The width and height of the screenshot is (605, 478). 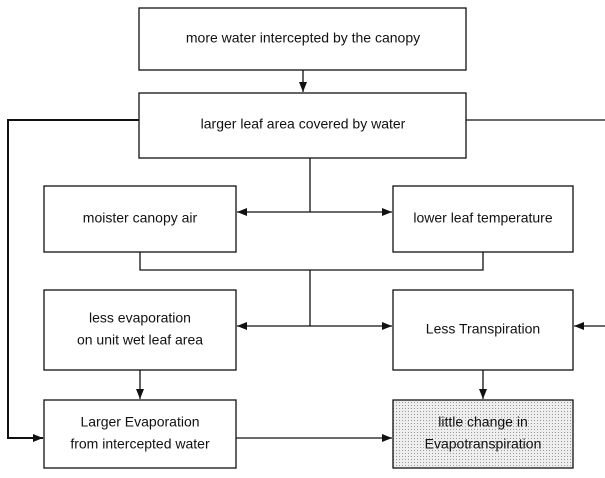 What do you see at coordinates (483, 444) in the screenshot?
I see `node-label: Evapotranspiration` at bounding box center [483, 444].